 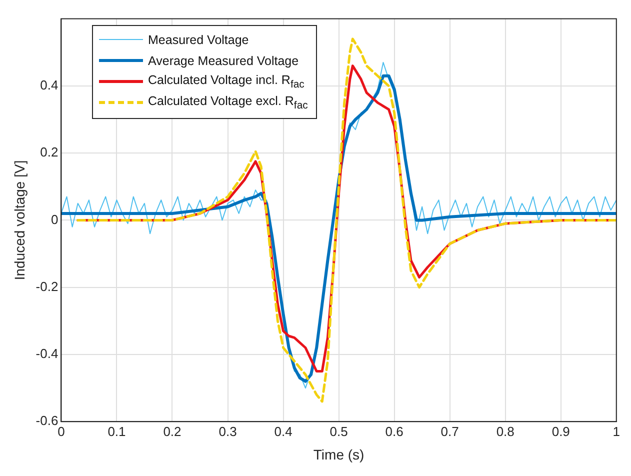 What do you see at coordinates (394, 431) in the screenshot?
I see `x-tick-label: 0.6` at bounding box center [394, 431].